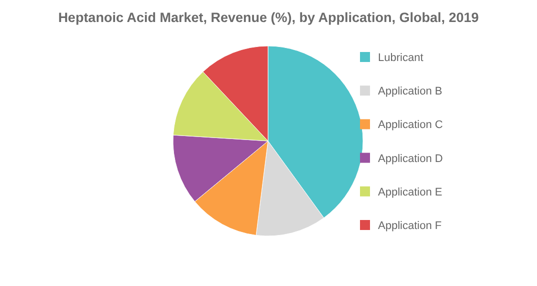 The height and width of the screenshot is (286, 537). What do you see at coordinates (410, 125) in the screenshot?
I see `legend-label: Application C` at bounding box center [410, 125].